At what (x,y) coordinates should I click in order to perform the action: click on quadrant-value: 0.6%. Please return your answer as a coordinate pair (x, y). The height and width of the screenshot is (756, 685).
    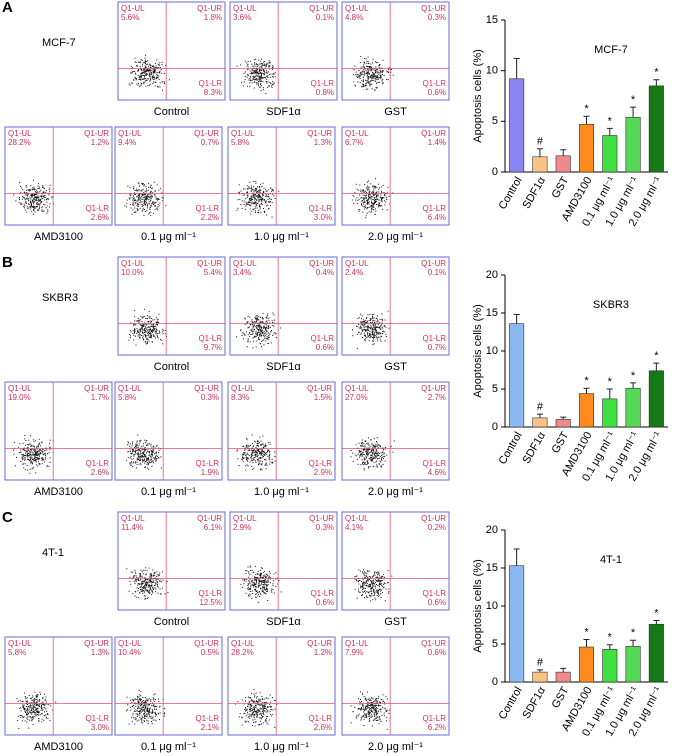
    Looking at the image, I should click on (437, 602).